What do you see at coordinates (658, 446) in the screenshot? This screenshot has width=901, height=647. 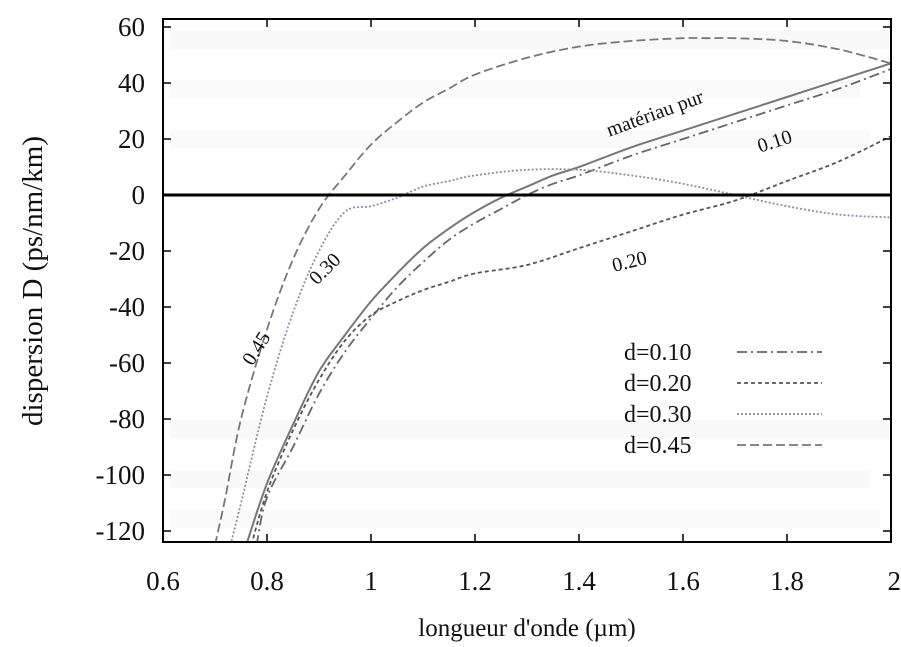 I see `legend-label-d-0-45: d=0.45` at bounding box center [658, 446].